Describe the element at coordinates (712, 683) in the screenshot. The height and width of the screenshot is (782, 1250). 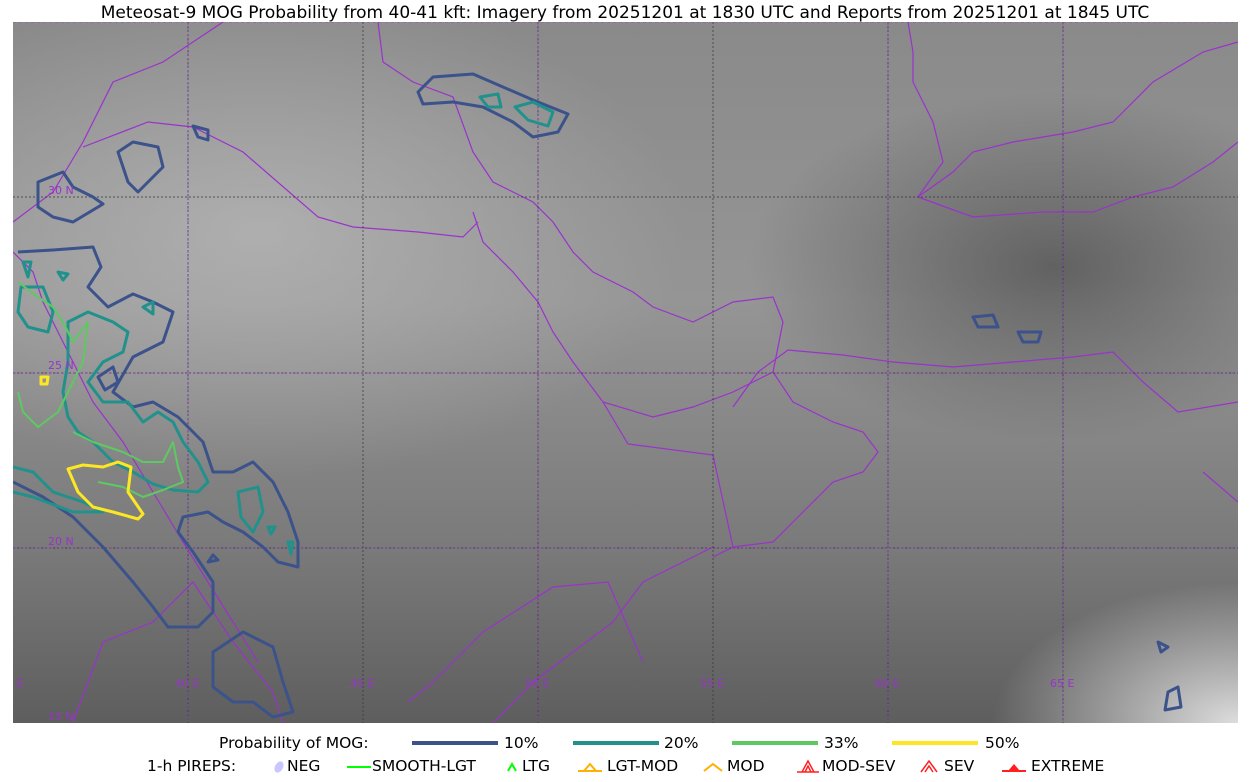
I see `lon-label: 55 E` at that location.